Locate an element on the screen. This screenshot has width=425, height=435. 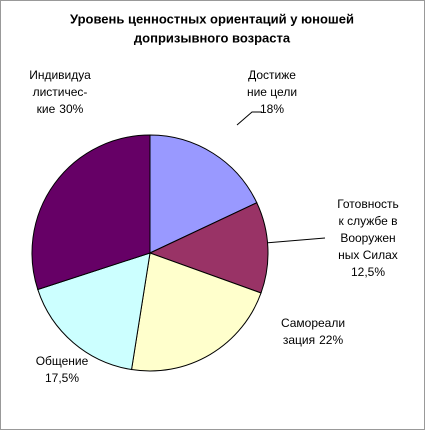
chart-title: Уровень ценностных ориентаций у юношей is located at coordinates (212, 18).